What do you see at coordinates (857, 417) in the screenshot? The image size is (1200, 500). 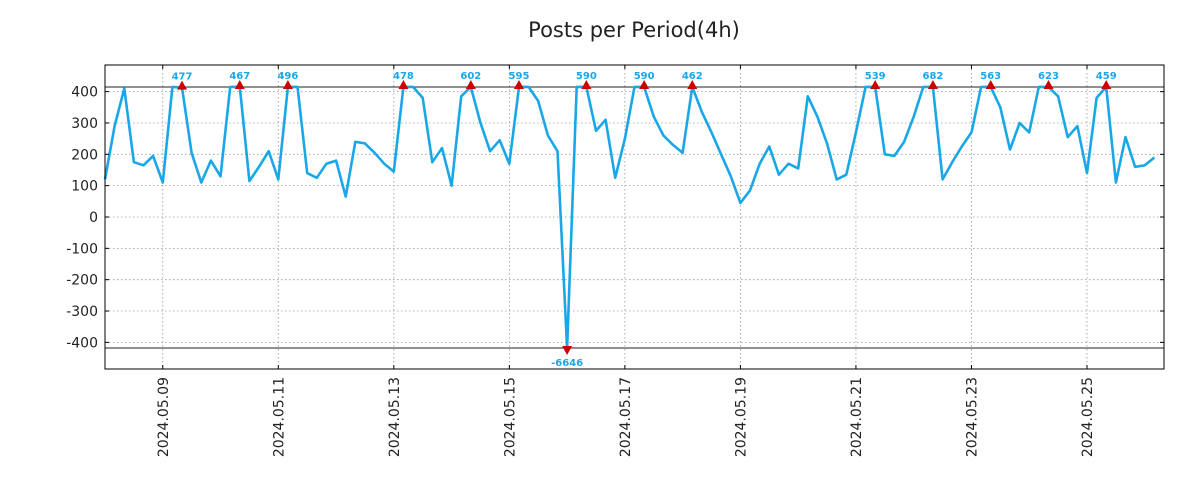 I see `x-tick-label: 2024.05.21` at bounding box center [857, 417].